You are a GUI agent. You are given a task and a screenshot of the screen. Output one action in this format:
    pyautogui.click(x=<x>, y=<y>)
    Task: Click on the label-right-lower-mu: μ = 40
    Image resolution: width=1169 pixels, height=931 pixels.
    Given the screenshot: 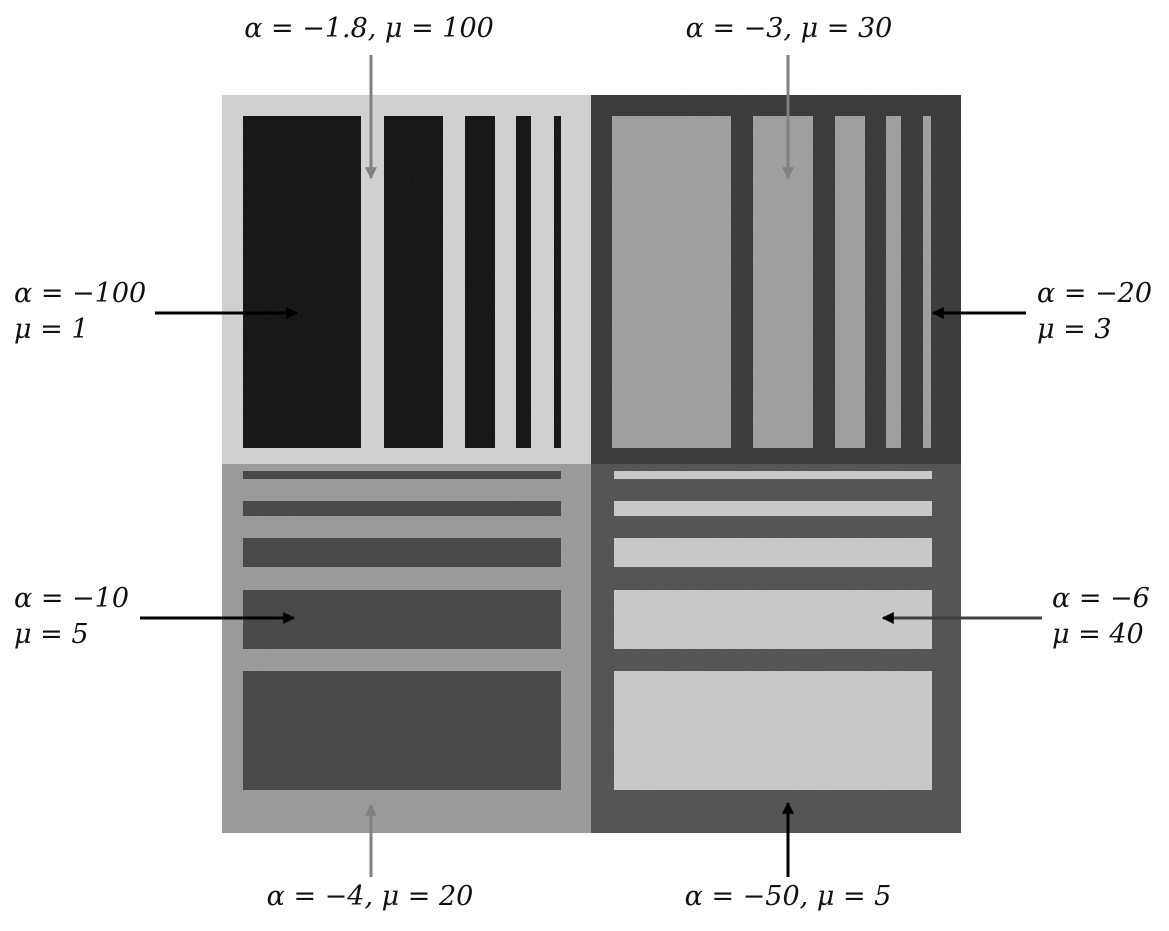 What is the action you would take?
    pyautogui.click(x=1098, y=634)
    